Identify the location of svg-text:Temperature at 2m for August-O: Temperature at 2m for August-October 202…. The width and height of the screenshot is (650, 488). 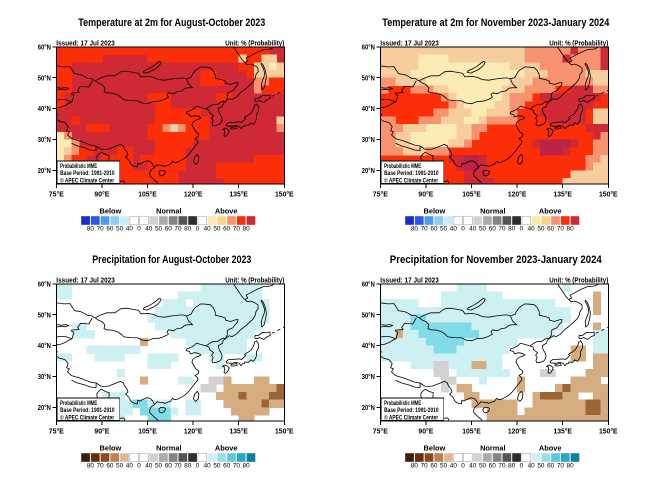
(171, 23).